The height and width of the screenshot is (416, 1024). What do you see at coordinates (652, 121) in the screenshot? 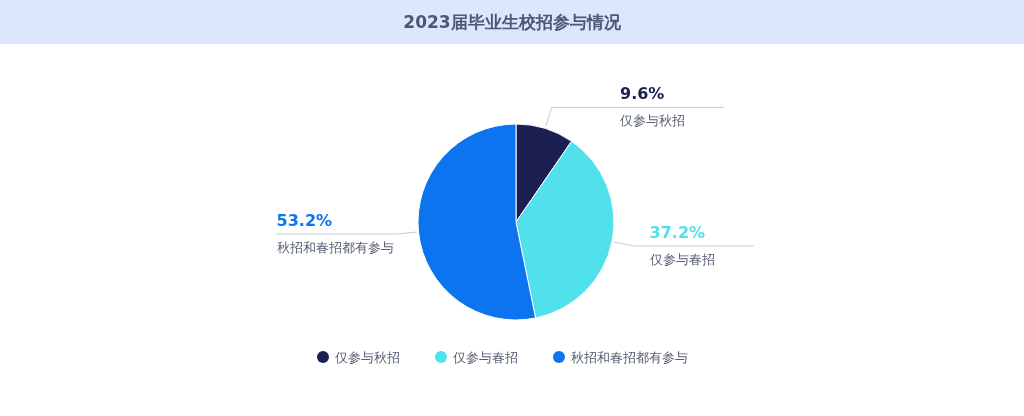
I see `slice-label: 仅参与秋招` at bounding box center [652, 121].